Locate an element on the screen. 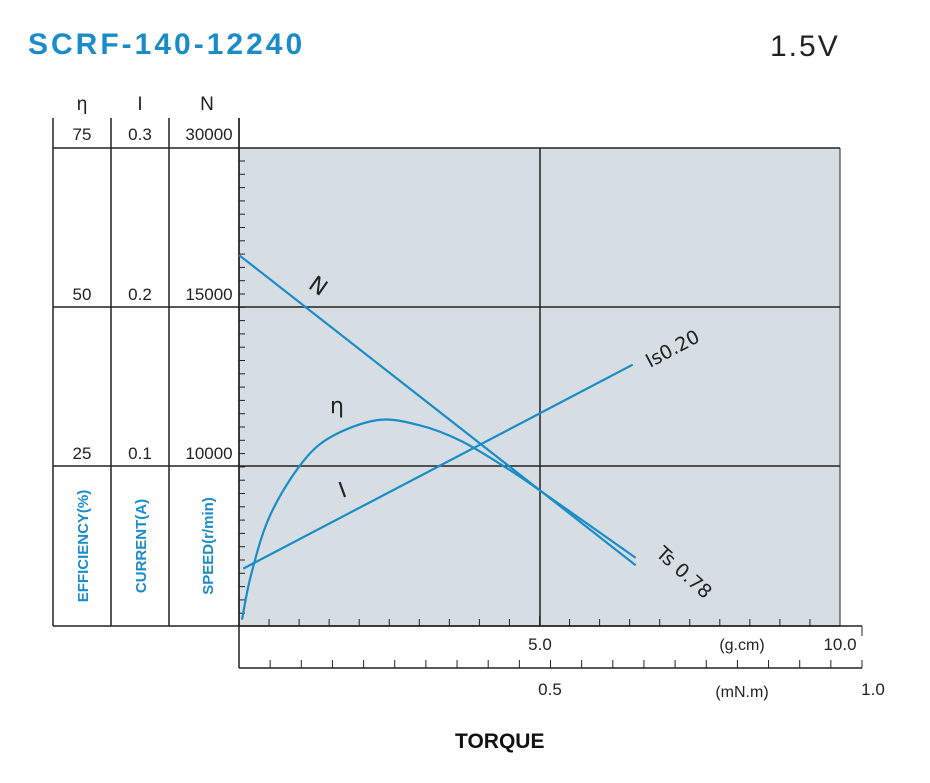 This screenshot has width=930, height=783. y-tick-label: 0.3 is located at coordinates (140, 134).